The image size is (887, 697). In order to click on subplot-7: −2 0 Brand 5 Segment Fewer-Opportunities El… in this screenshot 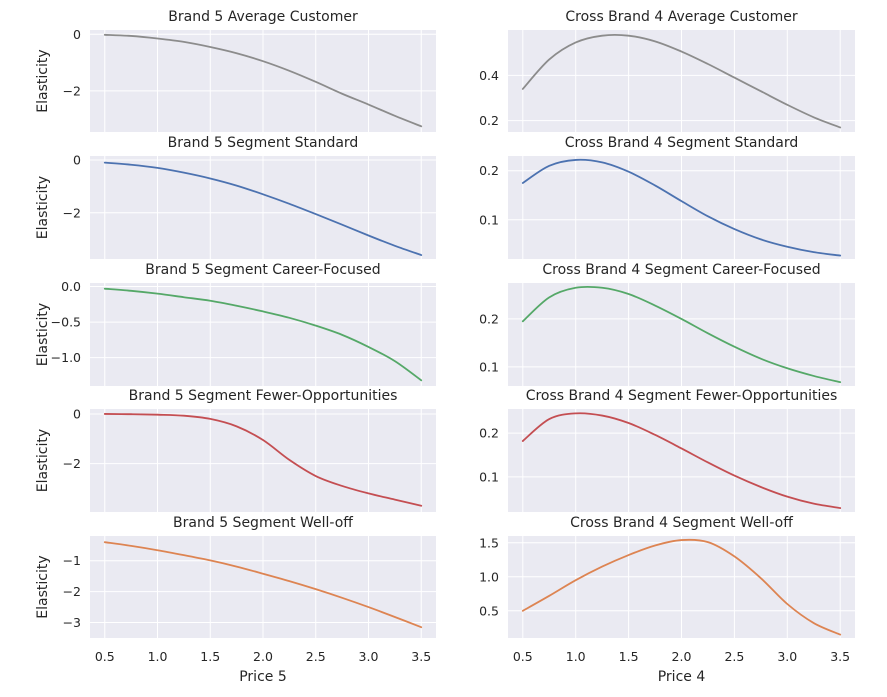, I will do `click(235, 450)`.